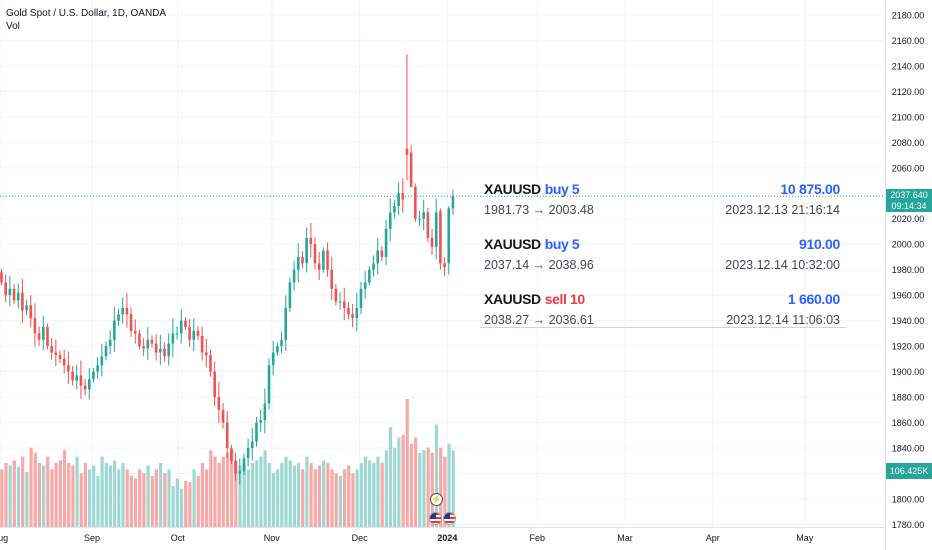 The image size is (932, 550). What do you see at coordinates (86, 13) in the screenshot?
I see `symbol-title: Gold Spot / U.S. Dollar, 1D, OANDA` at bounding box center [86, 13].